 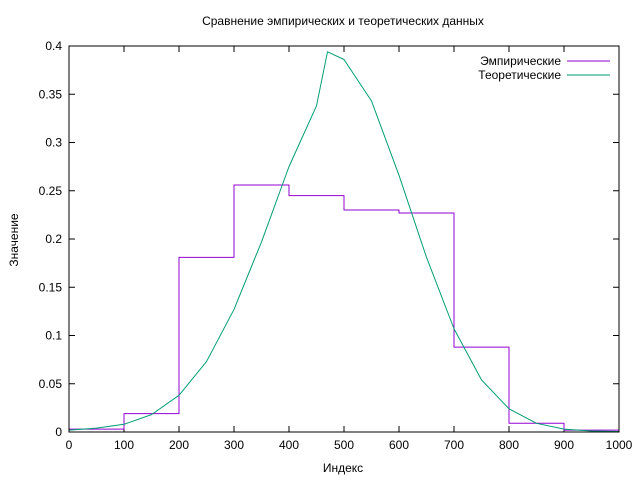 What do you see at coordinates (69, 445) in the screenshot?
I see `x-tick-label: 0` at bounding box center [69, 445].